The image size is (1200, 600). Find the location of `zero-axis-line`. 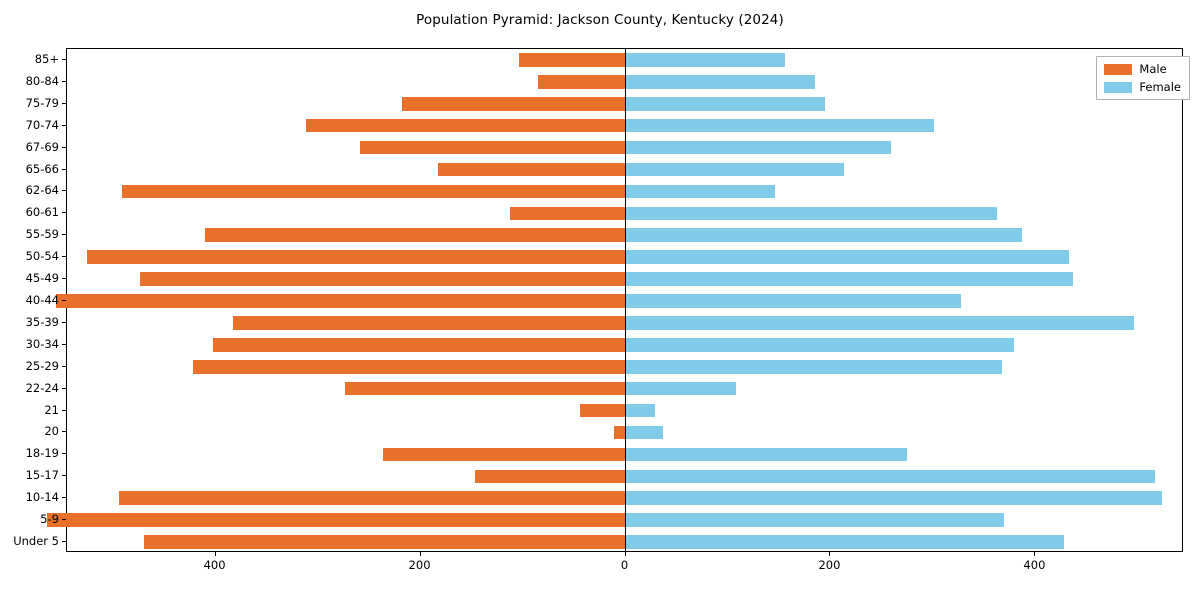

zero-axis-line is located at coordinates (625, 300).